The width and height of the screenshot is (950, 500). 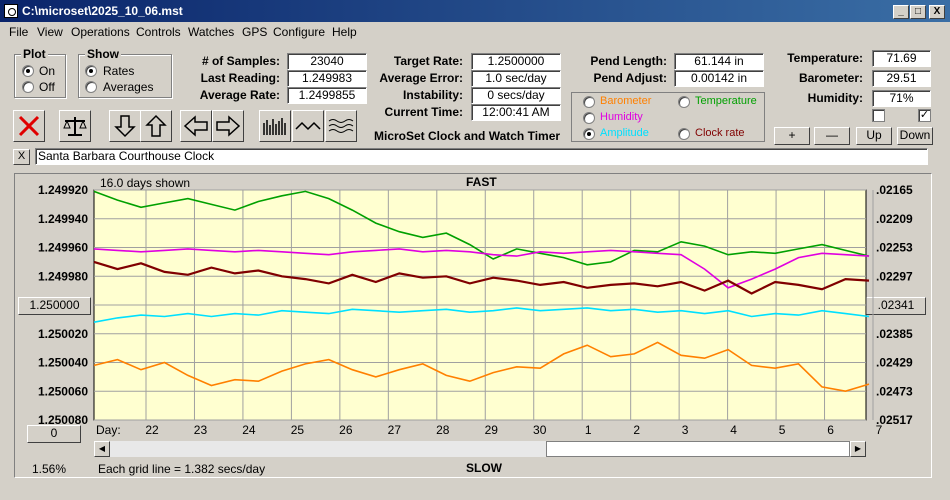 I want to click on app-icon, so click(x=11, y=11).